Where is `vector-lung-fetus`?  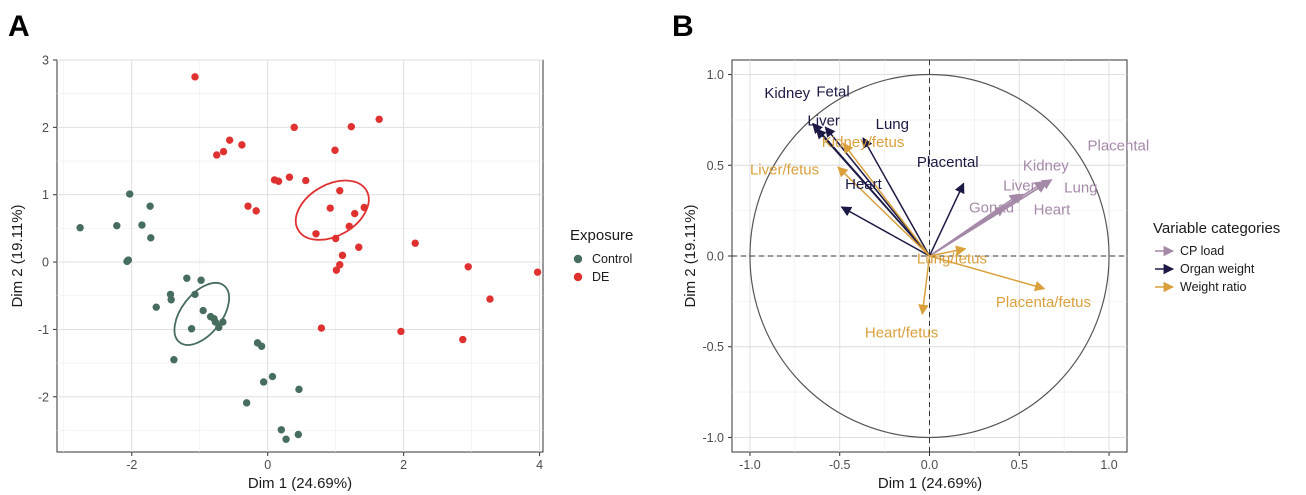
vector-lung-fetus is located at coordinates (948, 251).